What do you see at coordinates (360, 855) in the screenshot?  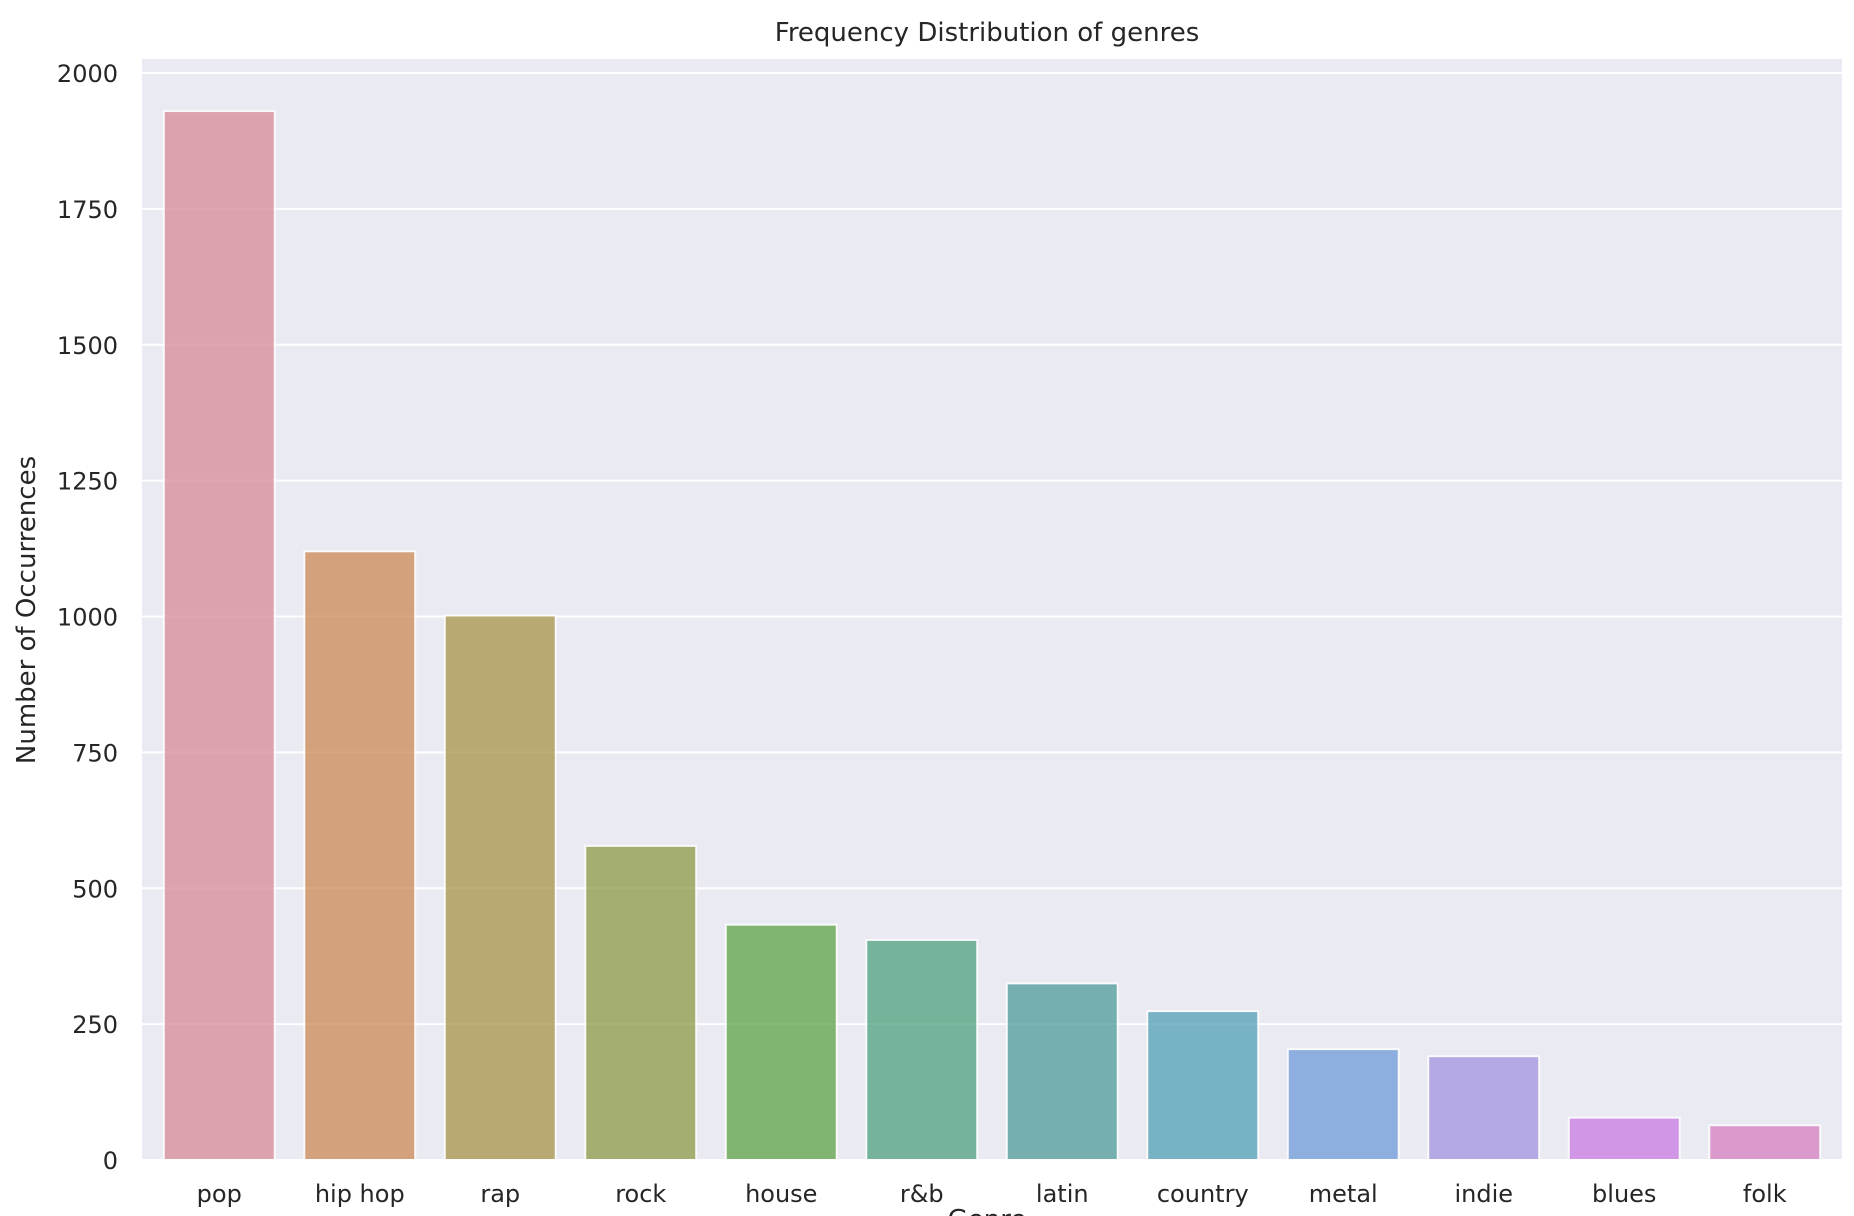 I see `bar-hip-hop` at bounding box center [360, 855].